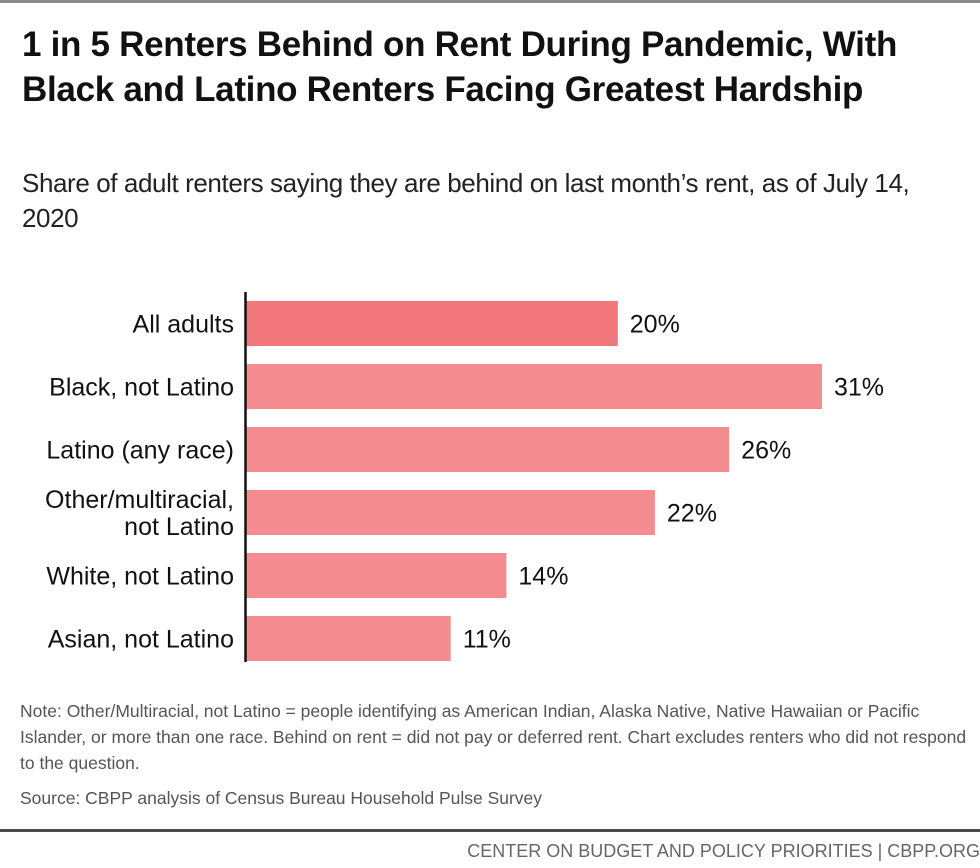 The height and width of the screenshot is (868, 980). What do you see at coordinates (543, 577) in the screenshot?
I see `value-label: 14%` at bounding box center [543, 577].